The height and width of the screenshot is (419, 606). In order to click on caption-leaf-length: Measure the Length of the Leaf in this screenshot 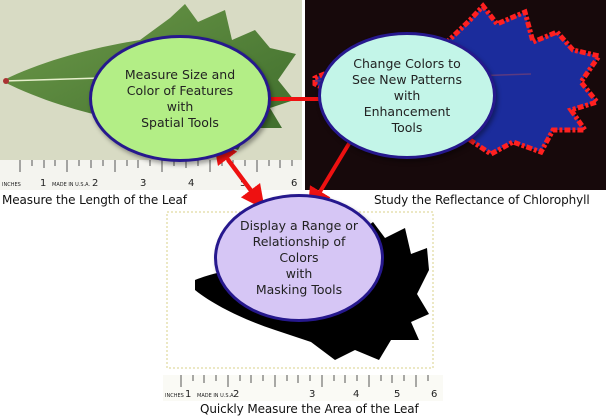, I will do `click(94, 200)`.